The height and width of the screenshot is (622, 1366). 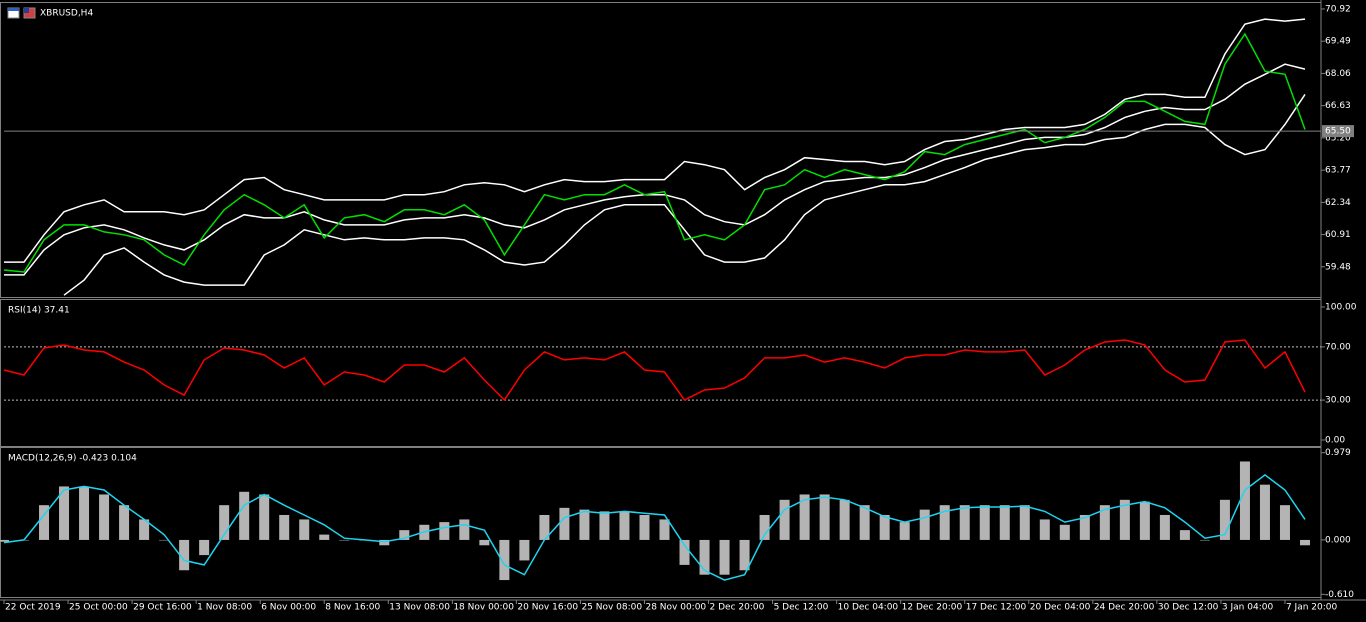 What do you see at coordinates (1338, 203) in the screenshot?
I see `y-tick-label: 62.34` at bounding box center [1338, 203].